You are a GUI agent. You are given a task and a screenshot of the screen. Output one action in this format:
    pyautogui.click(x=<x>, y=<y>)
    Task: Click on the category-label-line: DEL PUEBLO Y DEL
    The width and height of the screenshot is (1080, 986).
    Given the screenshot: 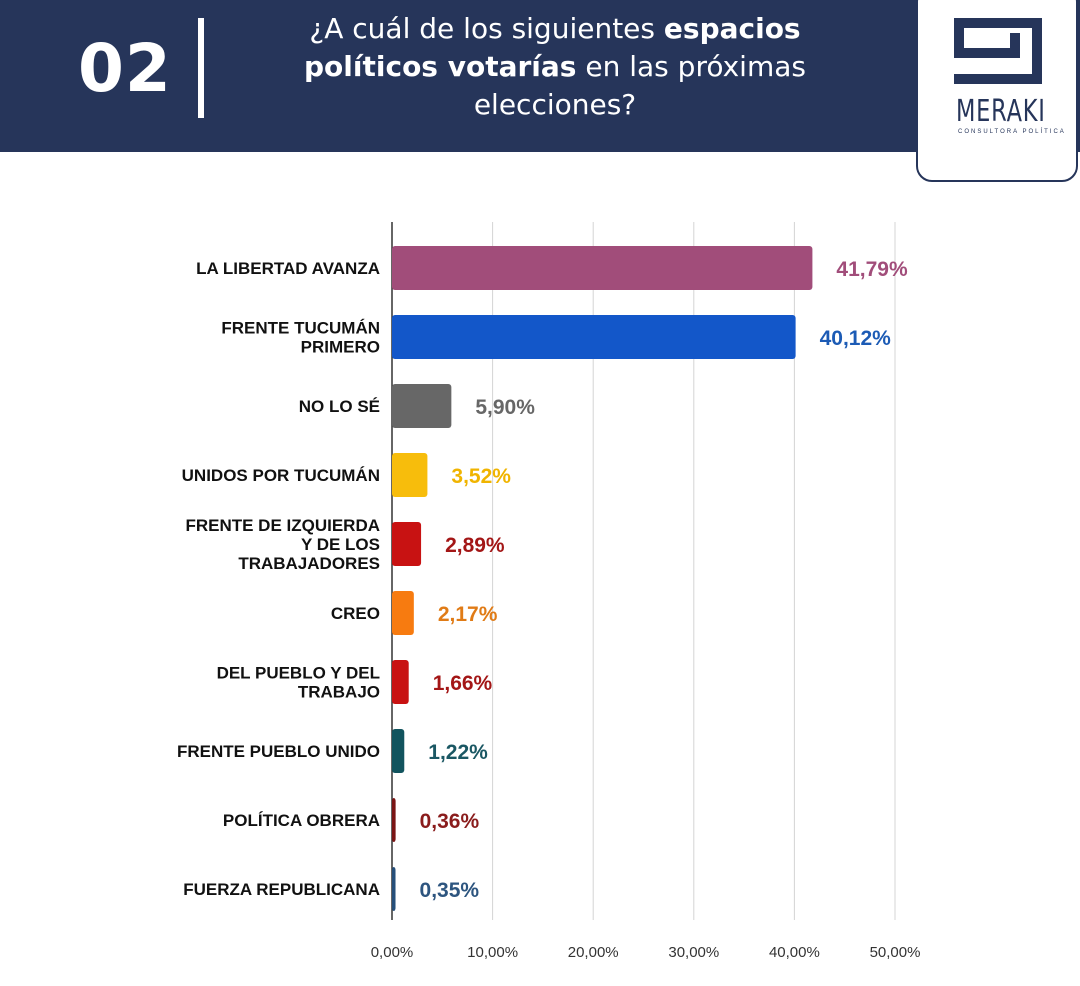 What is the action you would take?
    pyautogui.click(x=298, y=673)
    